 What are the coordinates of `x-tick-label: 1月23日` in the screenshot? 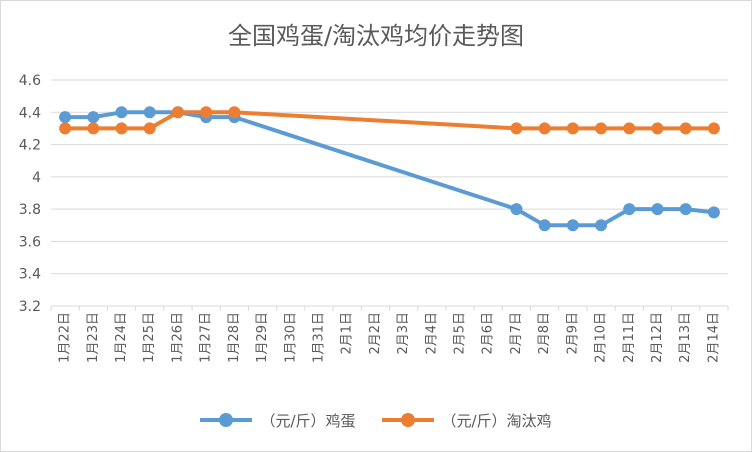 It's located at (93, 337).